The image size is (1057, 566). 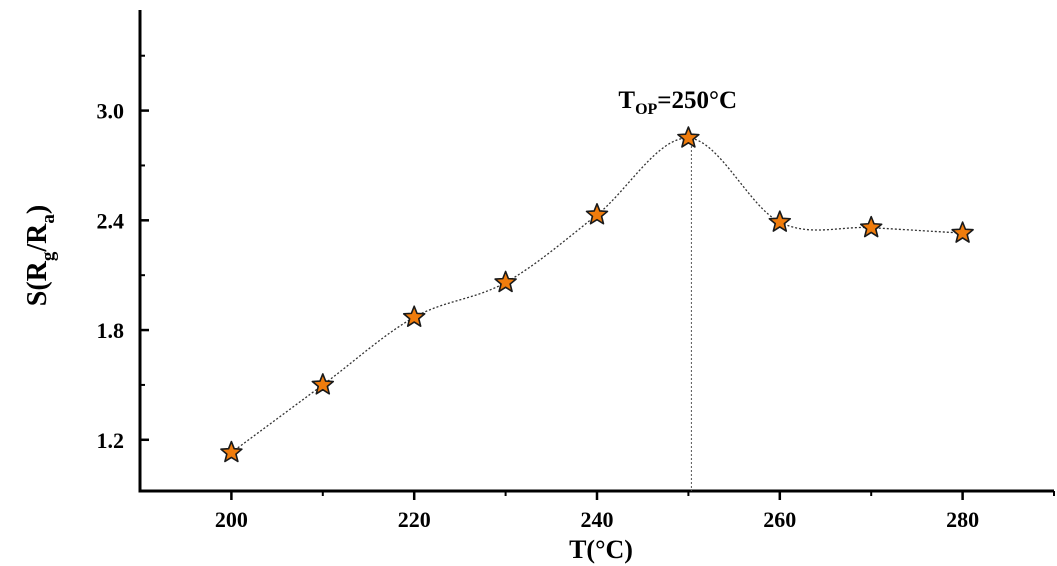 I want to click on x-tick-label: 260, so click(x=779, y=519).